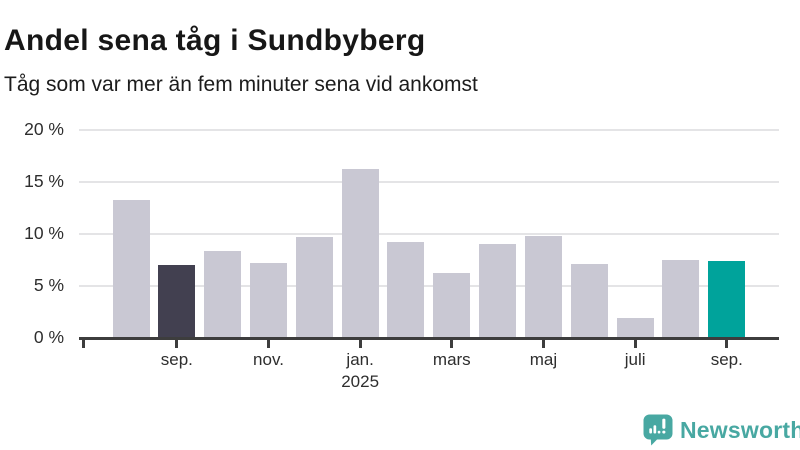 This screenshot has width=800, height=450. I want to click on x-axis-tick-label: maj, so click(543, 360).